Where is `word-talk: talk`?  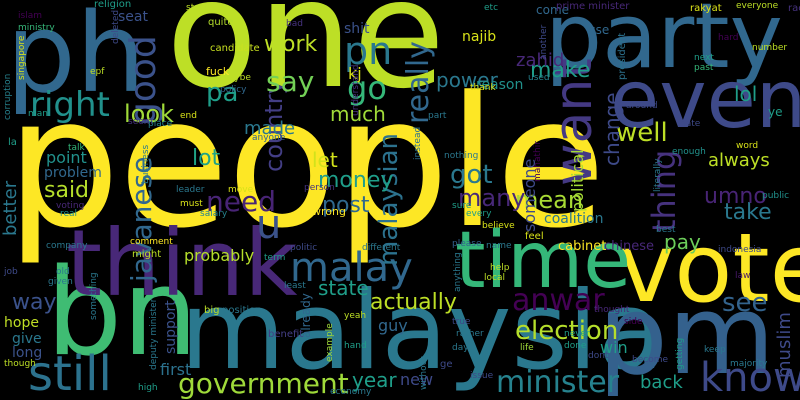 word-talk: talk is located at coordinates (76, 148).